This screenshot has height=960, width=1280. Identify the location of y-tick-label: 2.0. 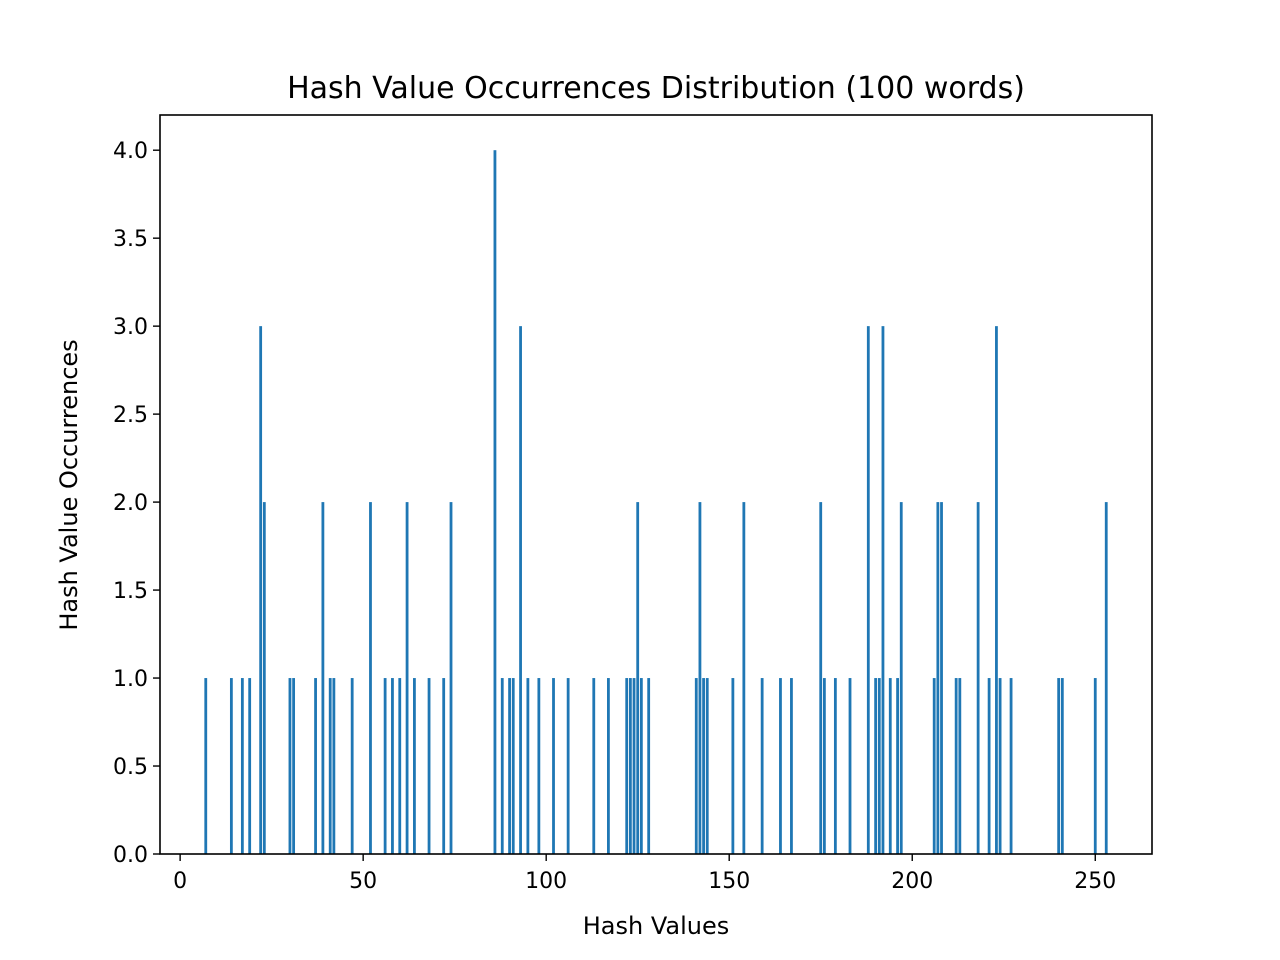
(130, 503).